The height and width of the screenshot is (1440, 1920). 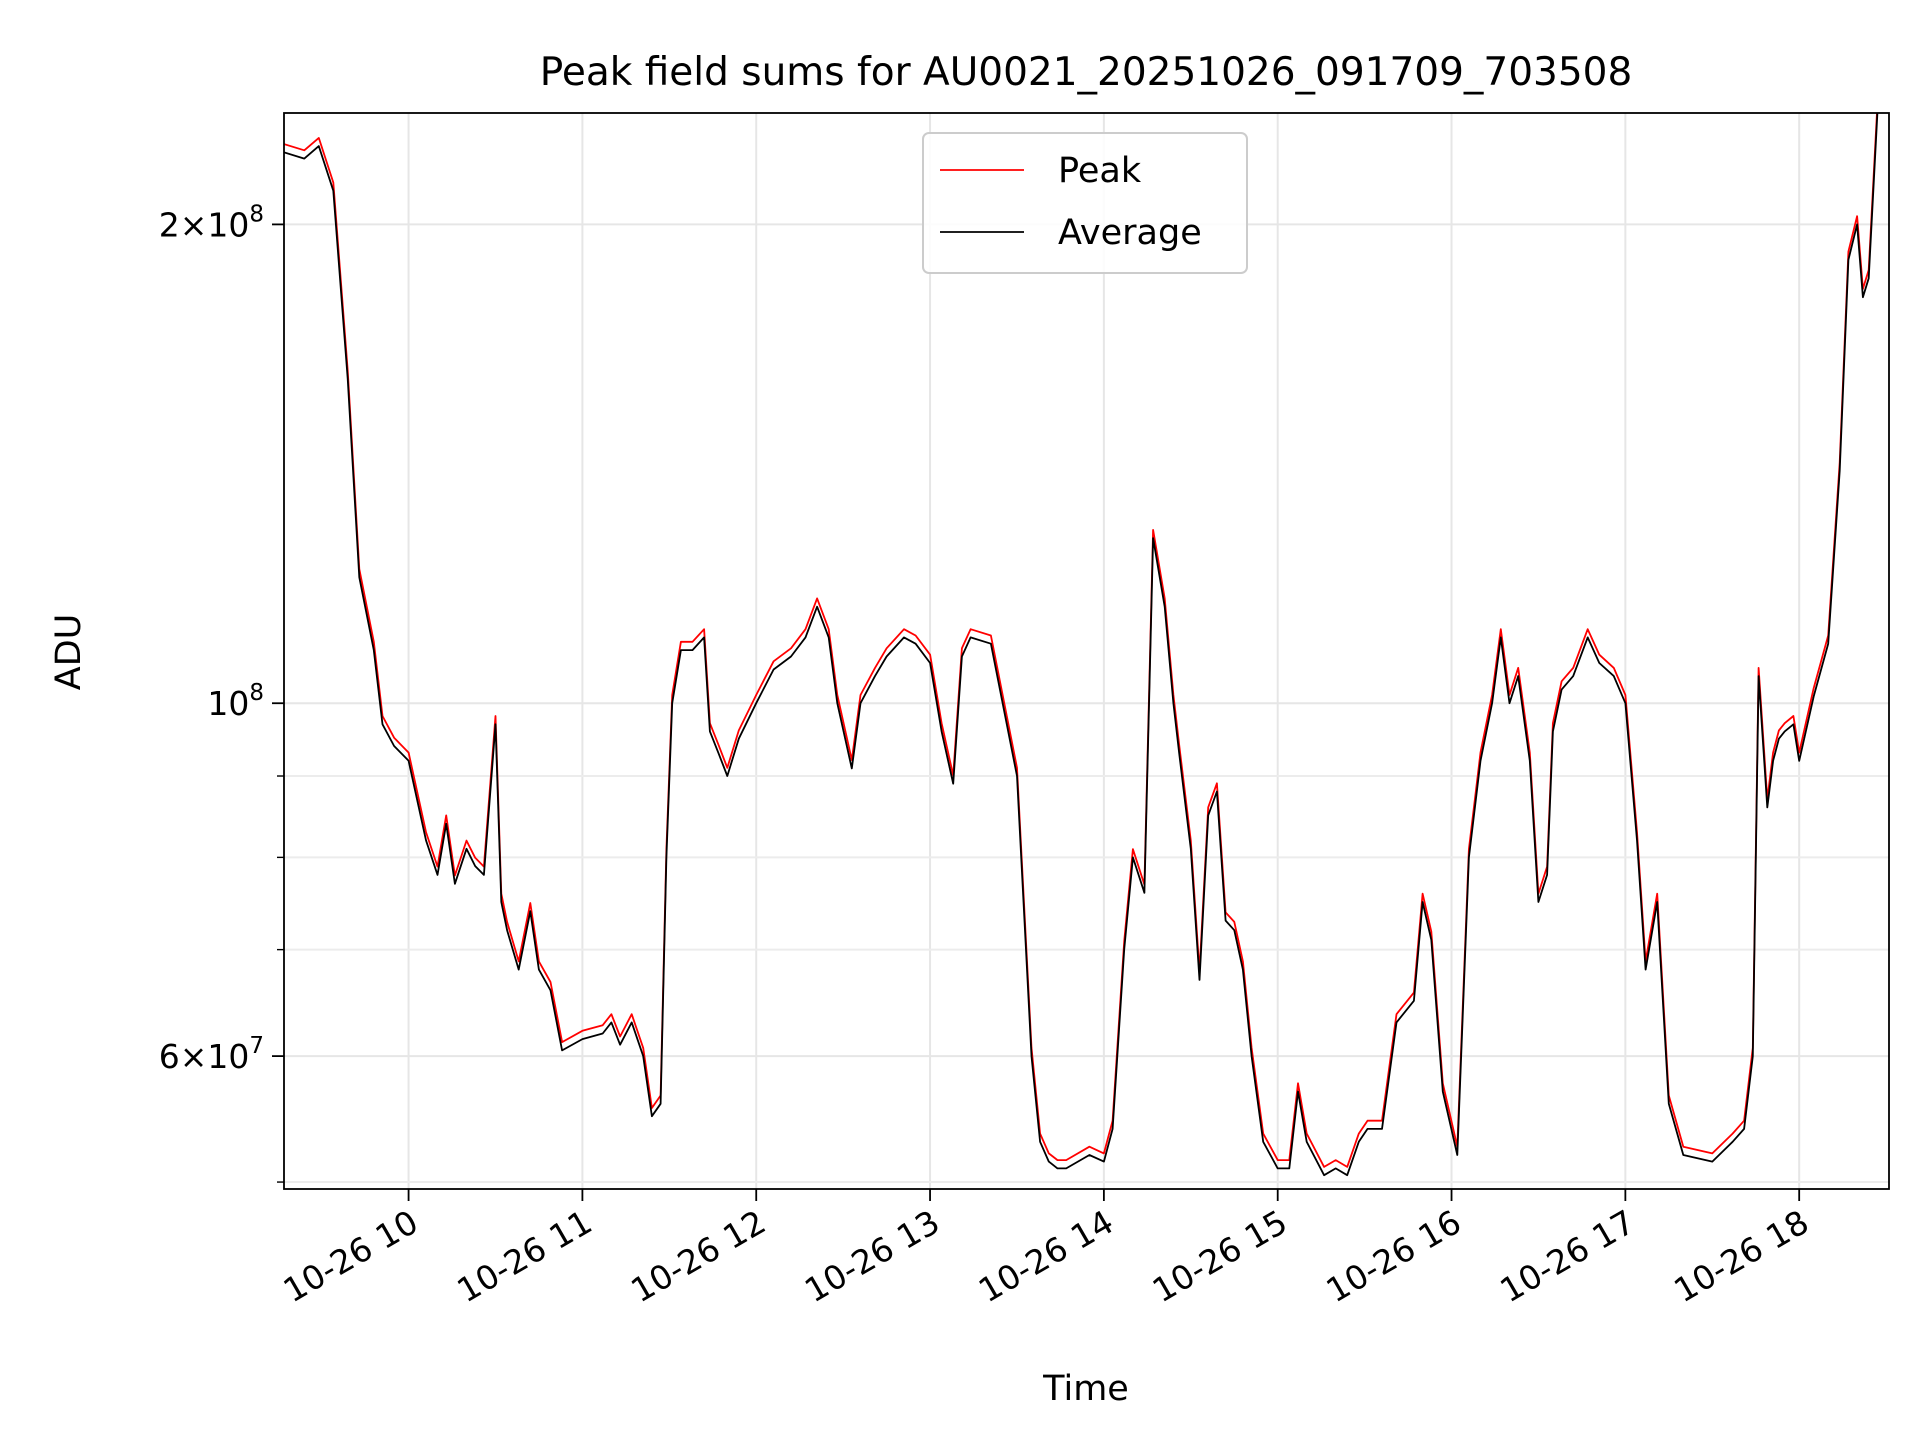 What do you see at coordinates (1100, 171) in the screenshot?
I see `legend-label-peak: Peak` at bounding box center [1100, 171].